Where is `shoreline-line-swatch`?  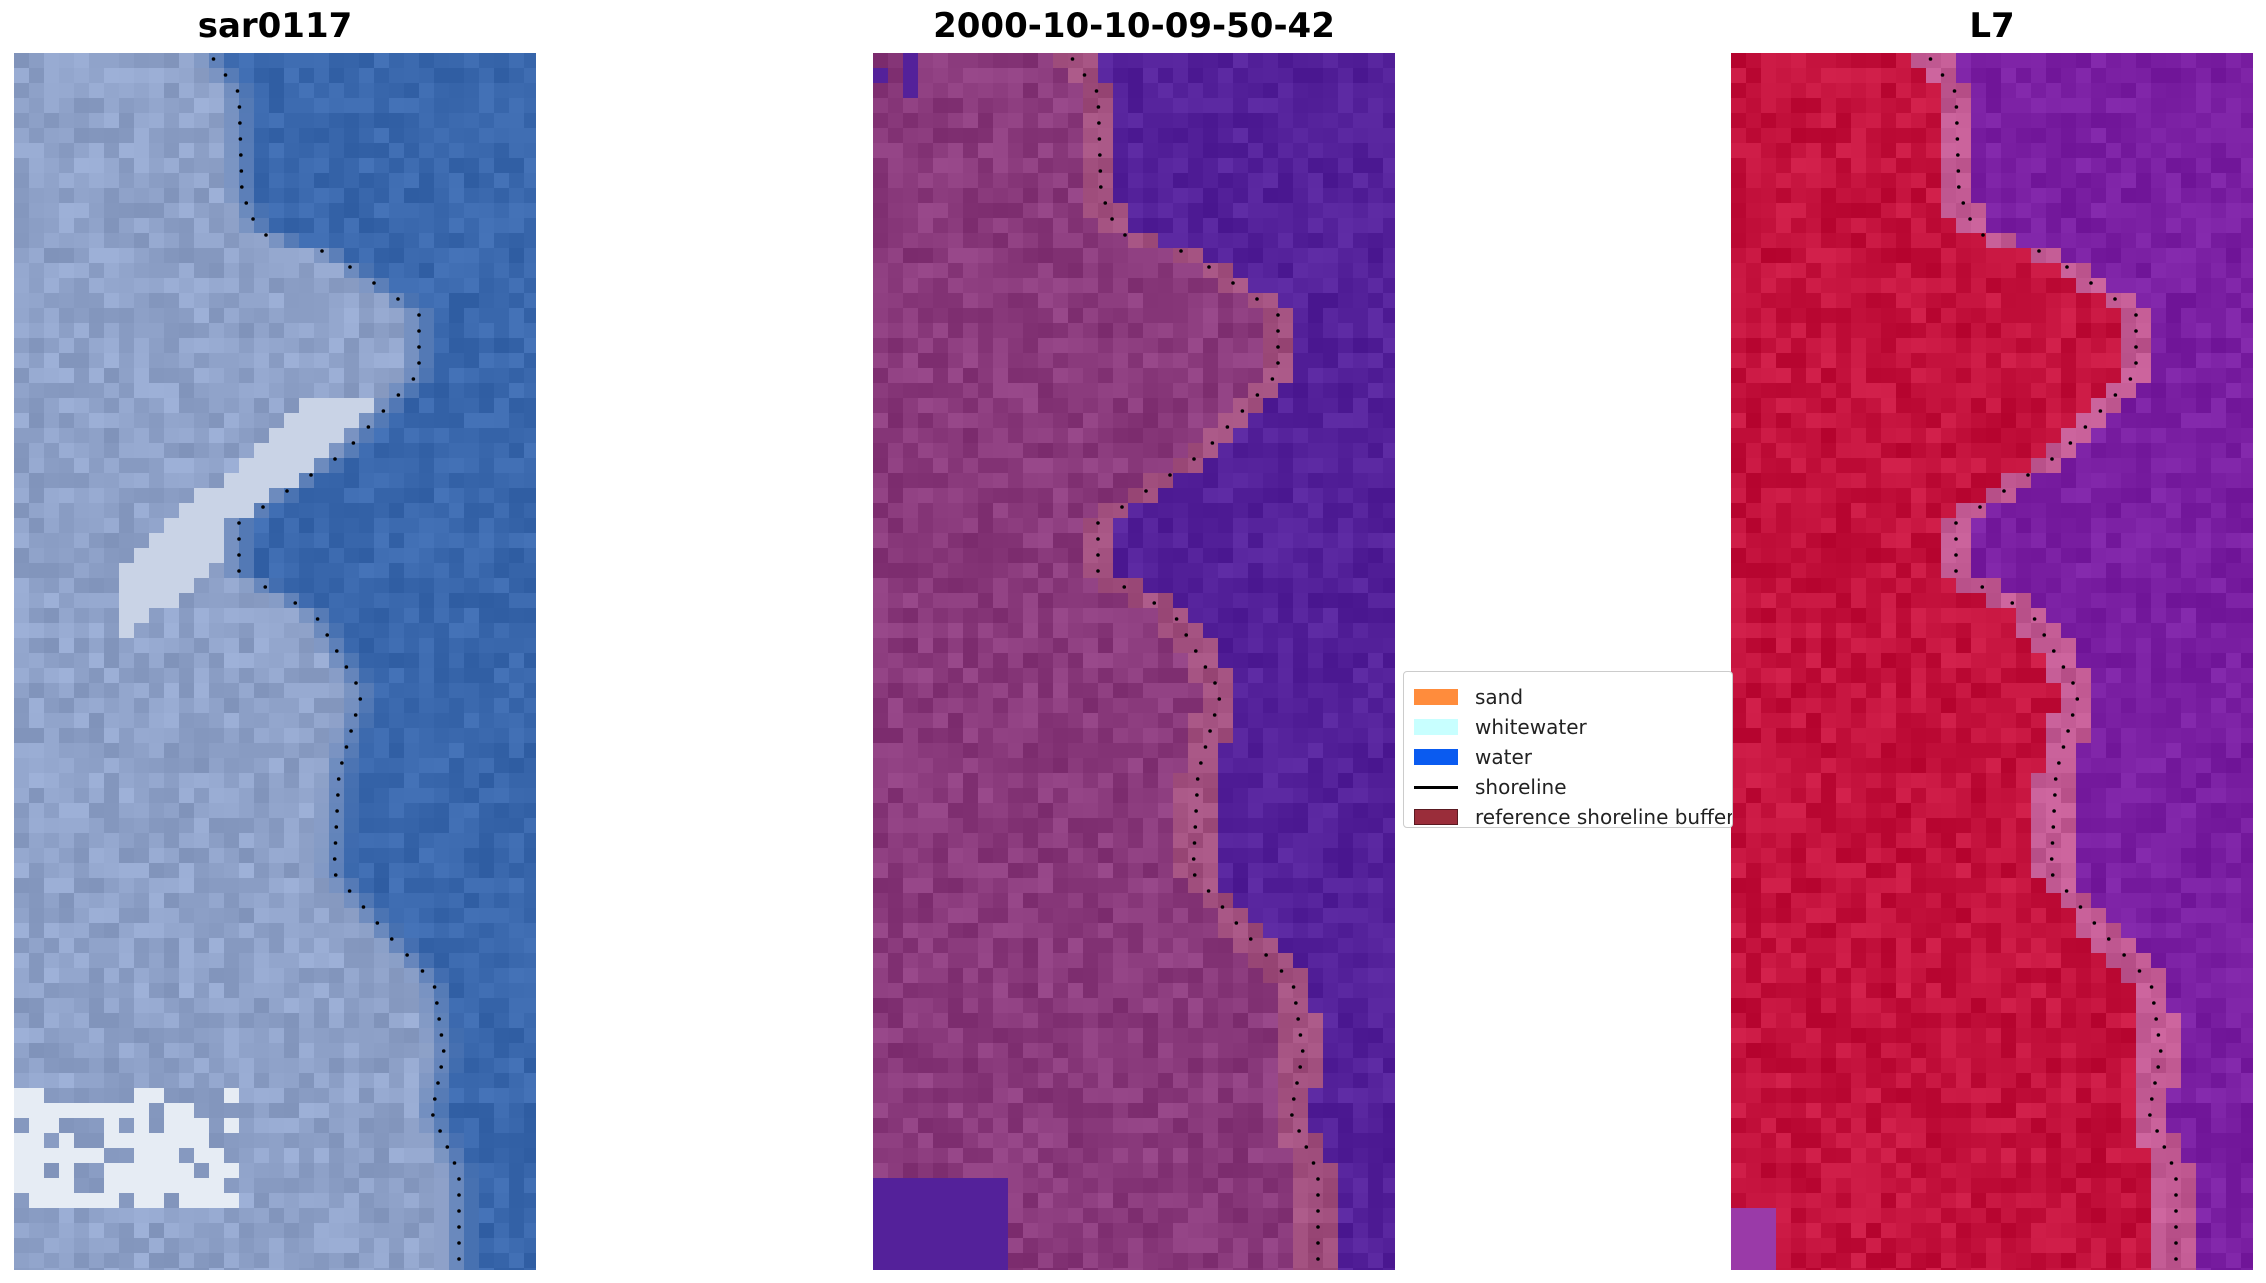 shoreline-line-swatch is located at coordinates (1436, 787).